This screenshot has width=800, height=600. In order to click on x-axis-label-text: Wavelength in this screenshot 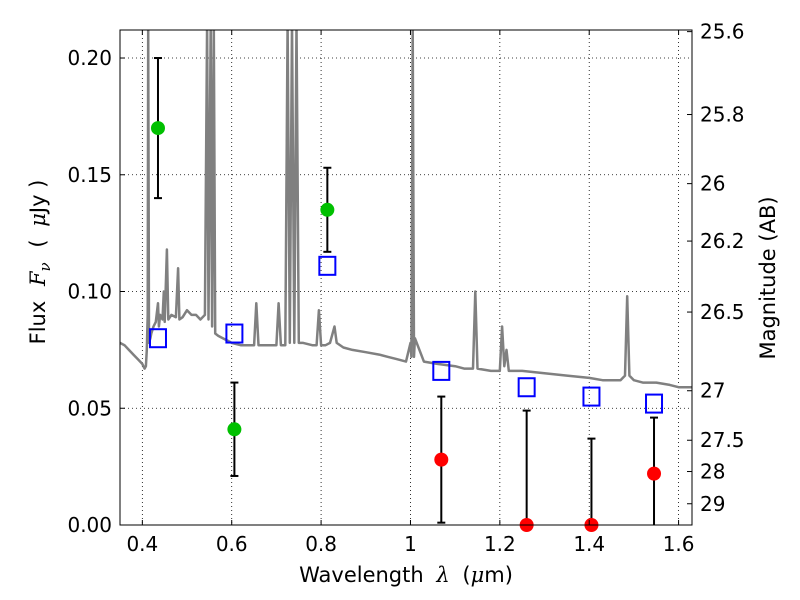, I will do `click(361, 575)`.